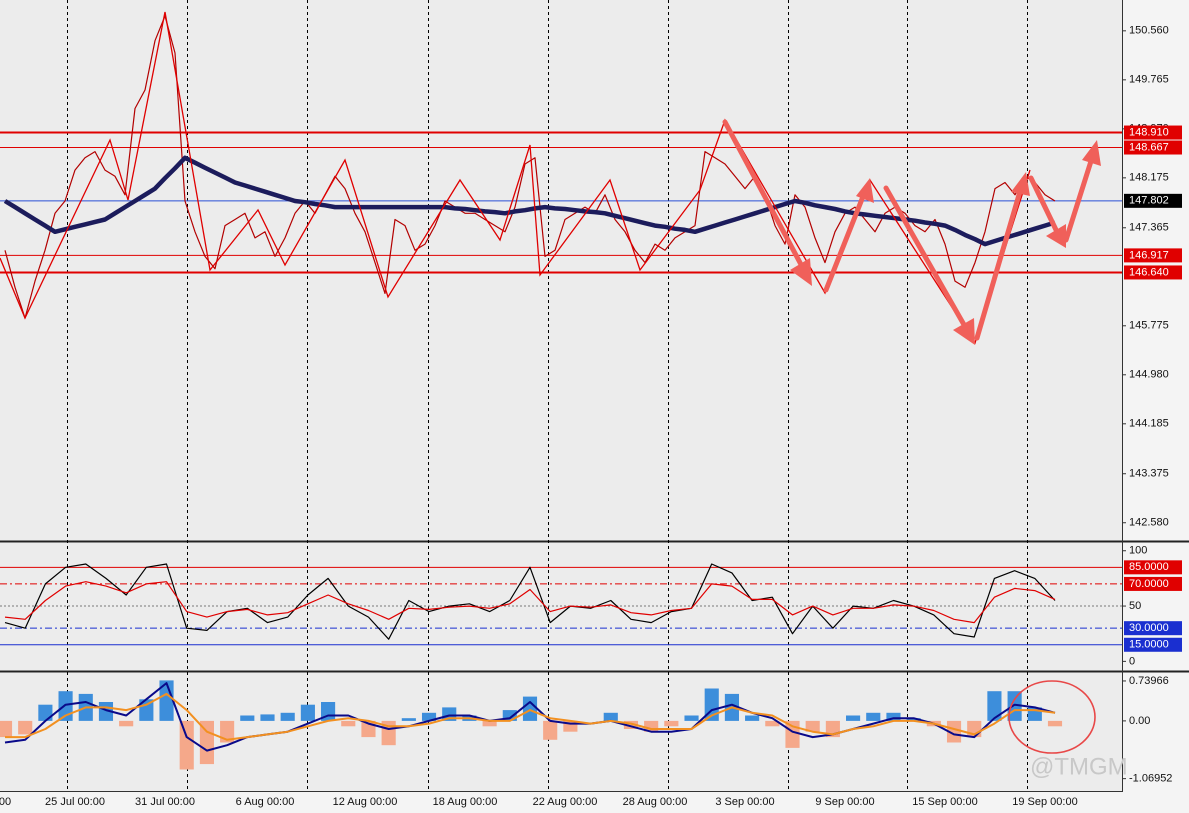 Image resolution: width=1189 pixels, height=813 pixels. I want to click on y-tick-label: 143.375, so click(1149, 474).